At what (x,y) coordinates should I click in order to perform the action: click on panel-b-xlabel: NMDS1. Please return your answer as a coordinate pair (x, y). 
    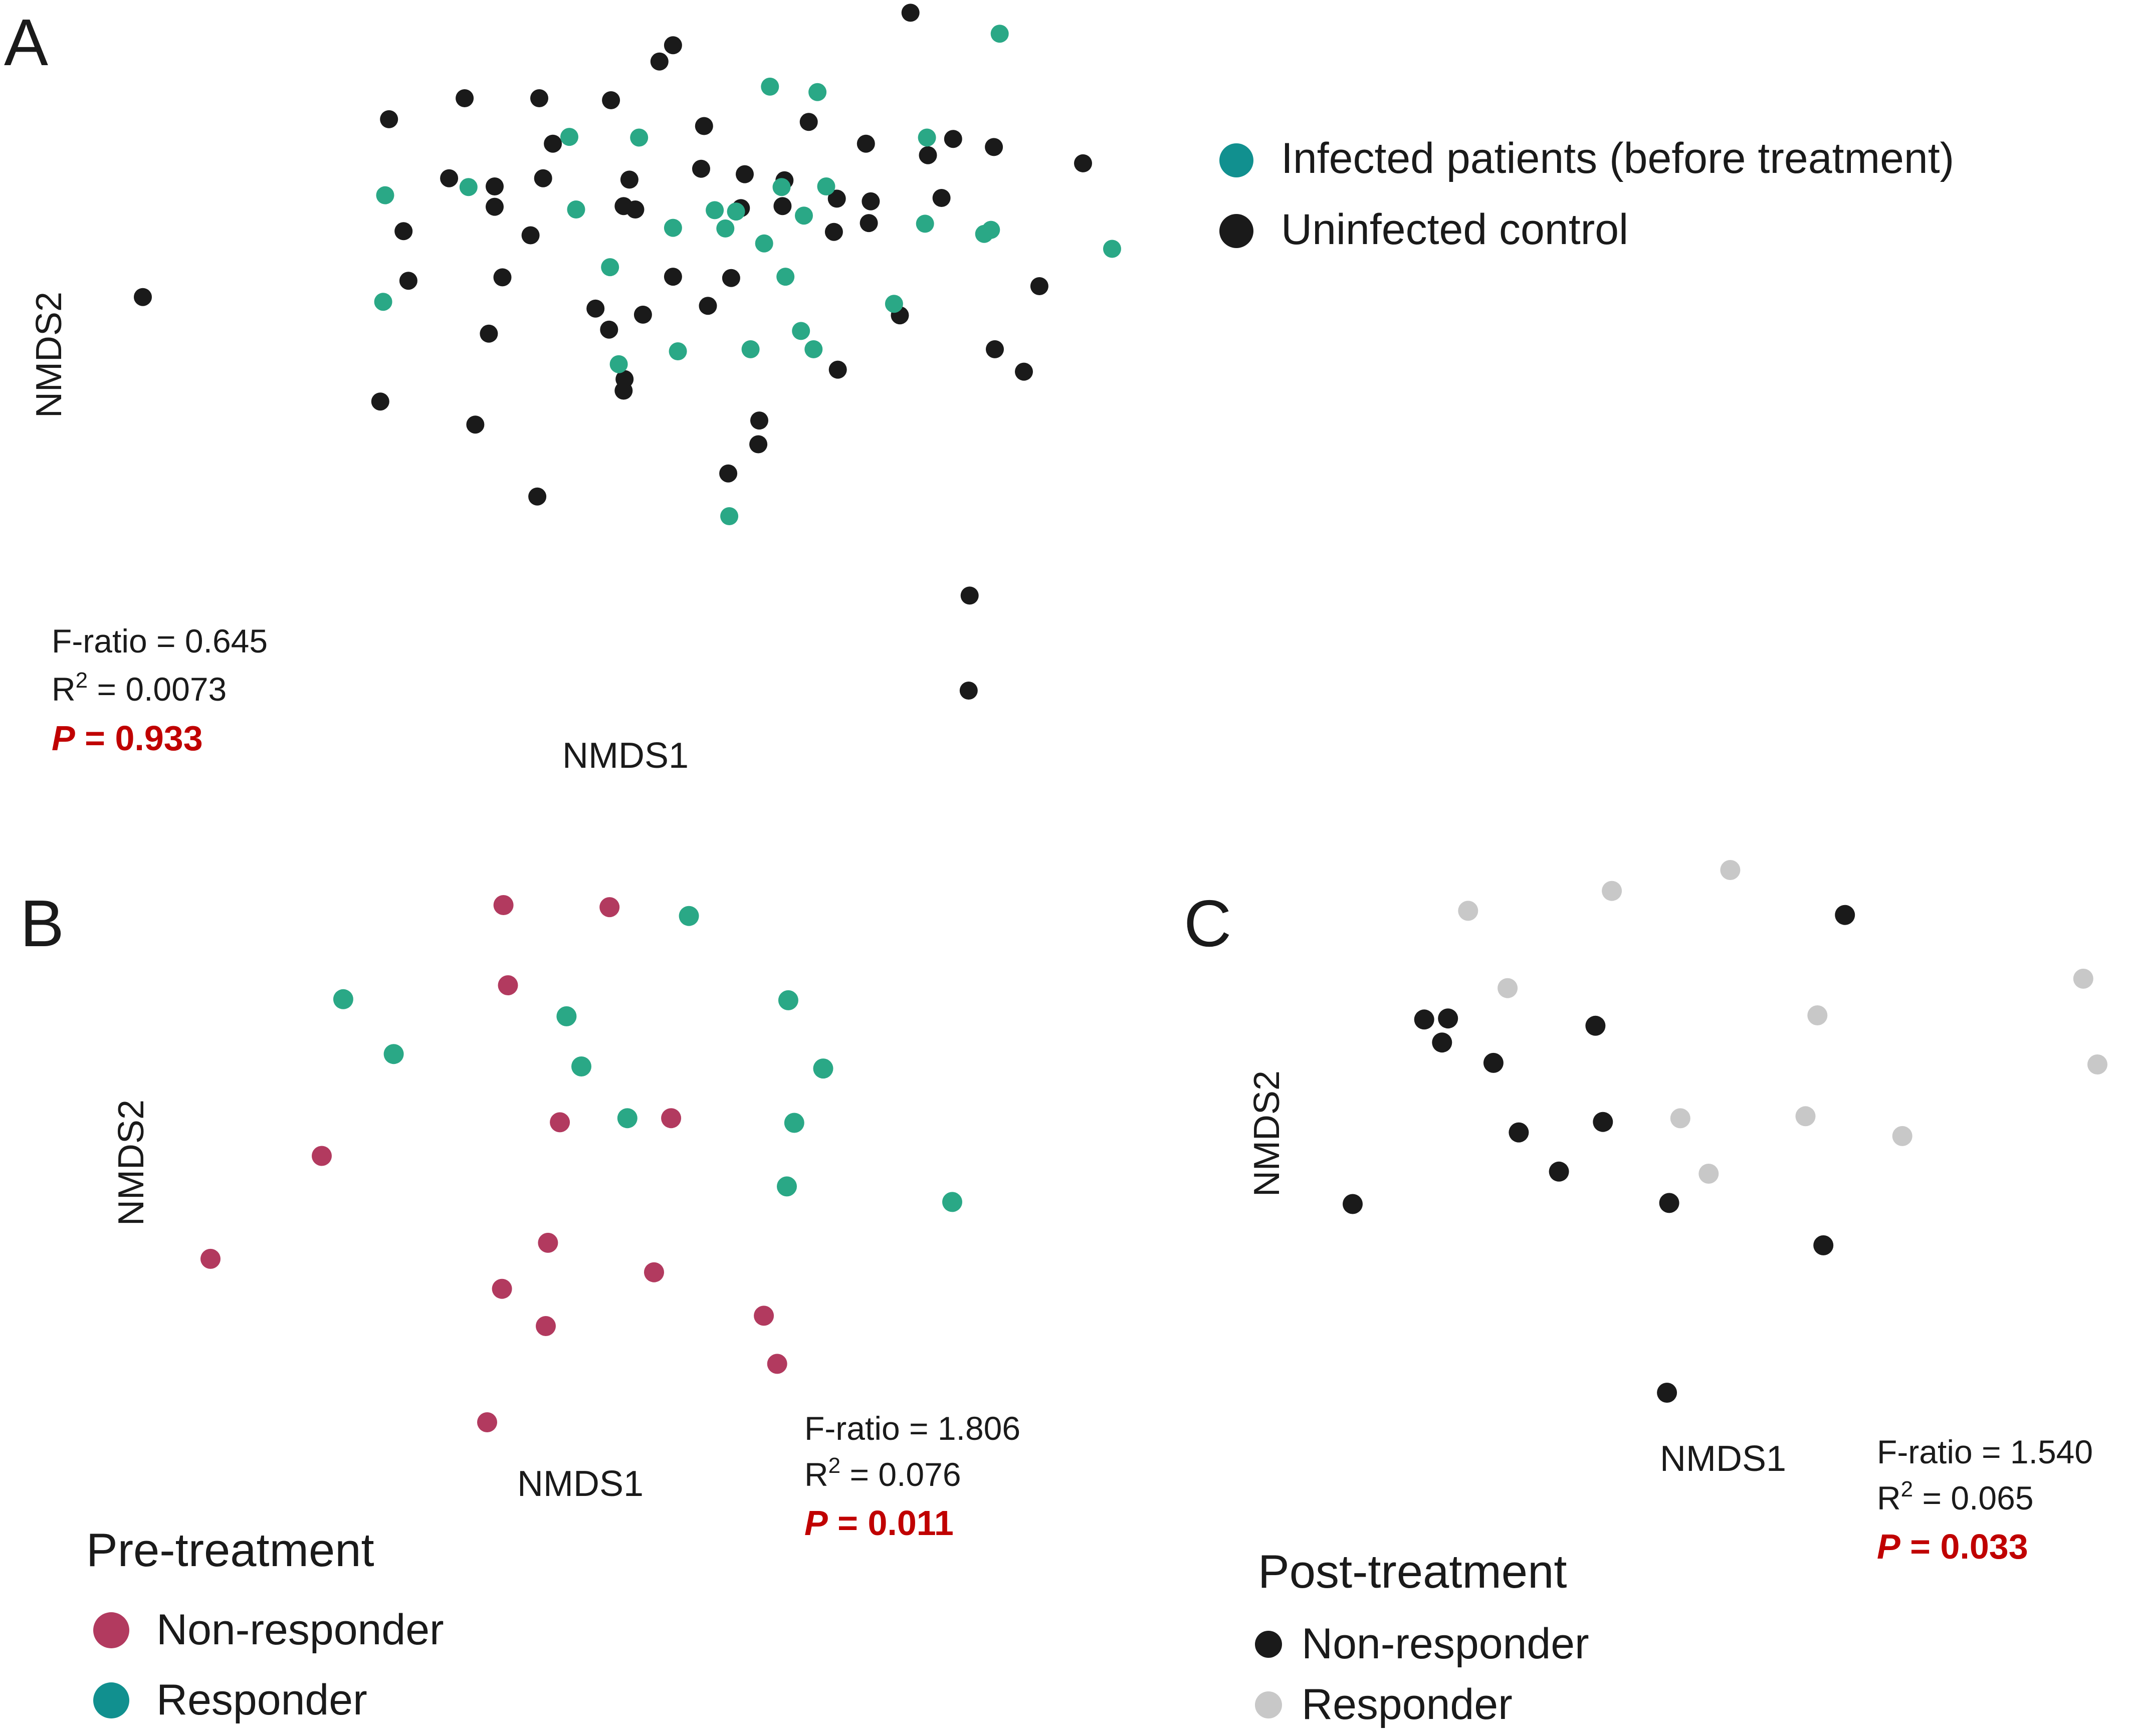
    Looking at the image, I should click on (580, 1484).